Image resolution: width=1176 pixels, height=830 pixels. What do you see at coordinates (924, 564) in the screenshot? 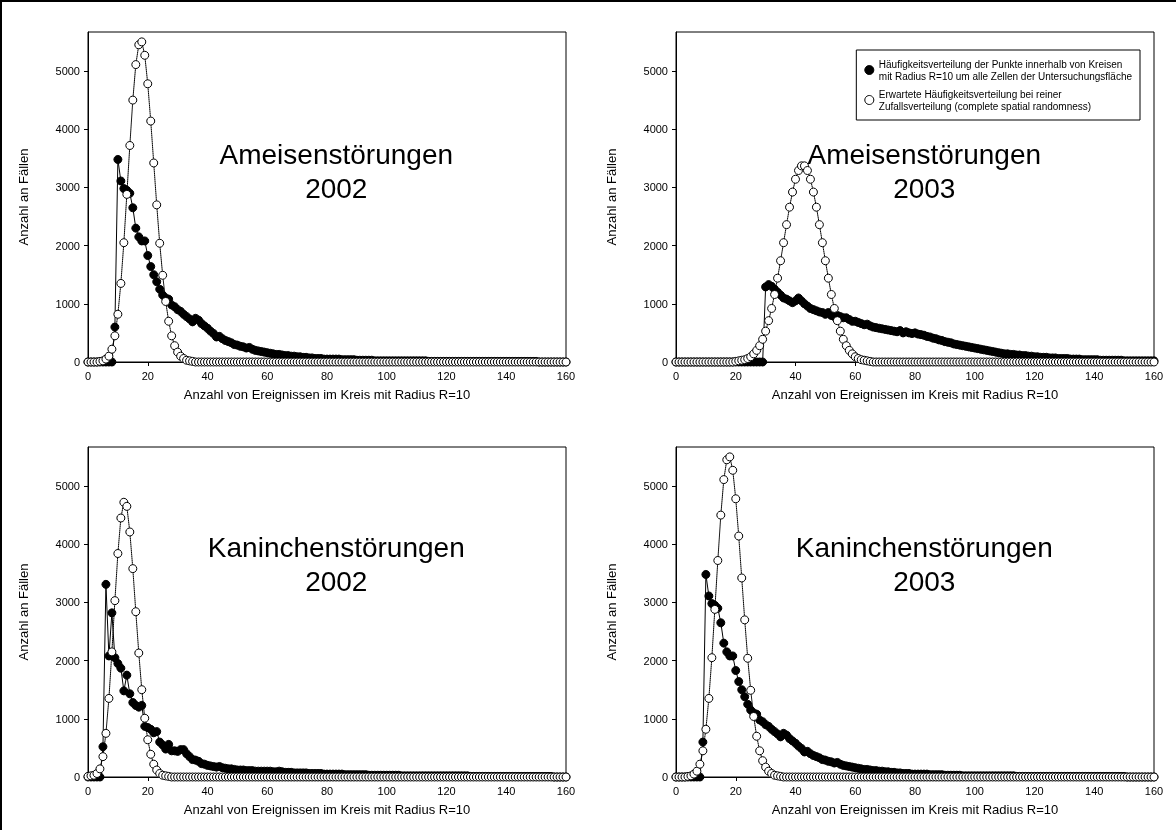
I see `text: Kaninchenstörungen 2003` at bounding box center [924, 564].